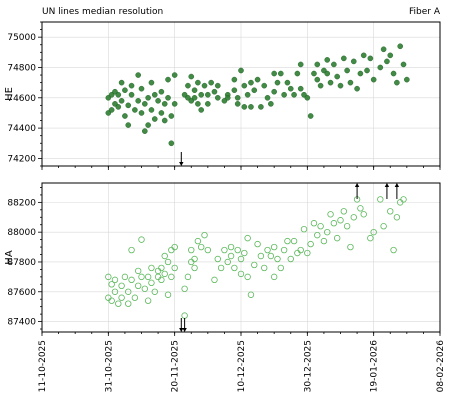  What do you see at coordinates (109, 366) in the screenshot?
I see `x-tick-label: 31-10-2025` at bounding box center [109, 366].